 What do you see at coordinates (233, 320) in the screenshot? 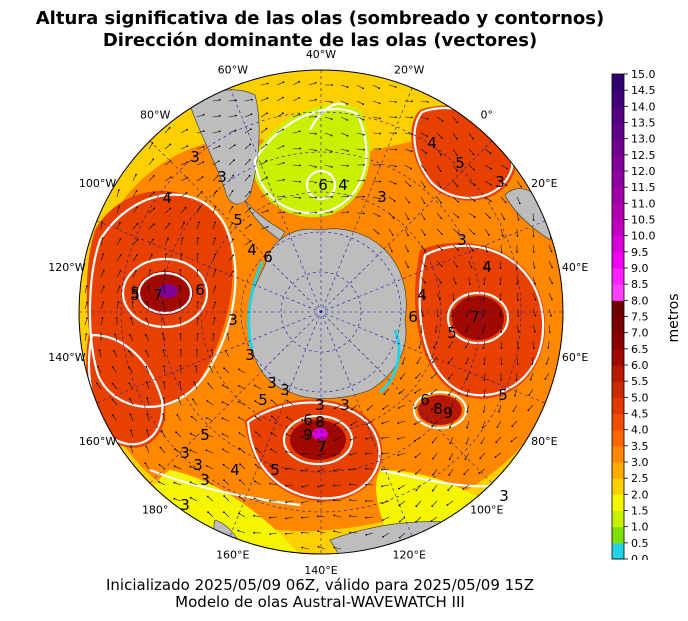
I see `contour-label: 3` at bounding box center [233, 320].